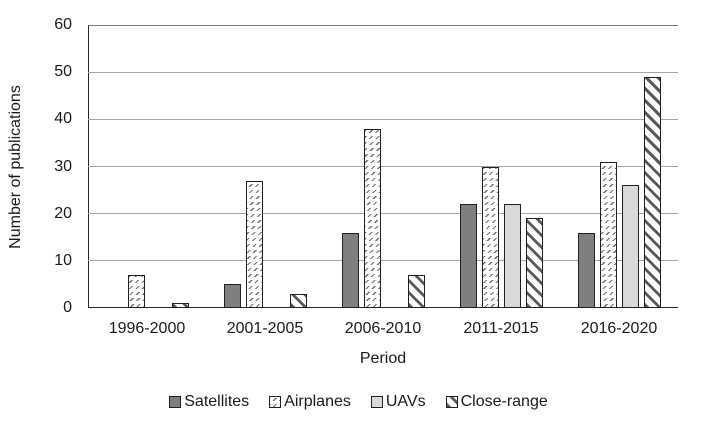  I want to click on legend-swatch-solid-dark-icon, so click(175, 402).